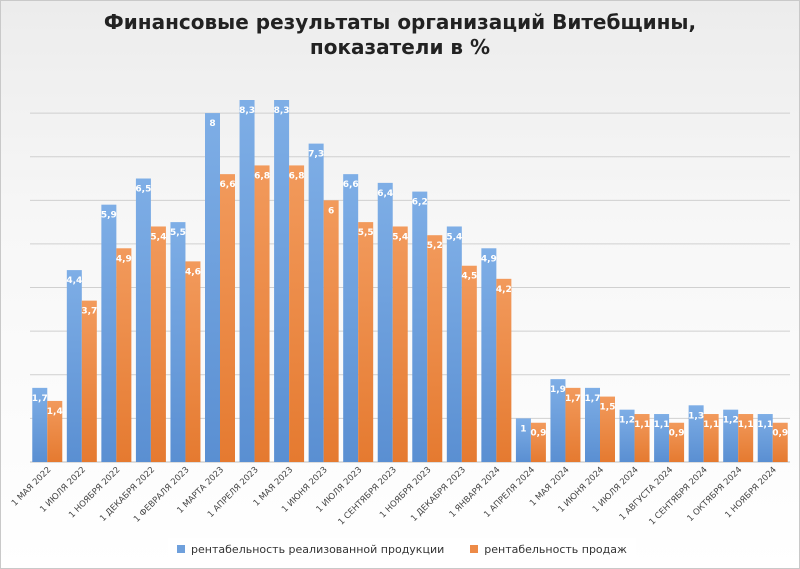 This screenshot has width=800, height=569. I want to click on legend-label: рентабельность реализованной продукции, so click(318, 549).